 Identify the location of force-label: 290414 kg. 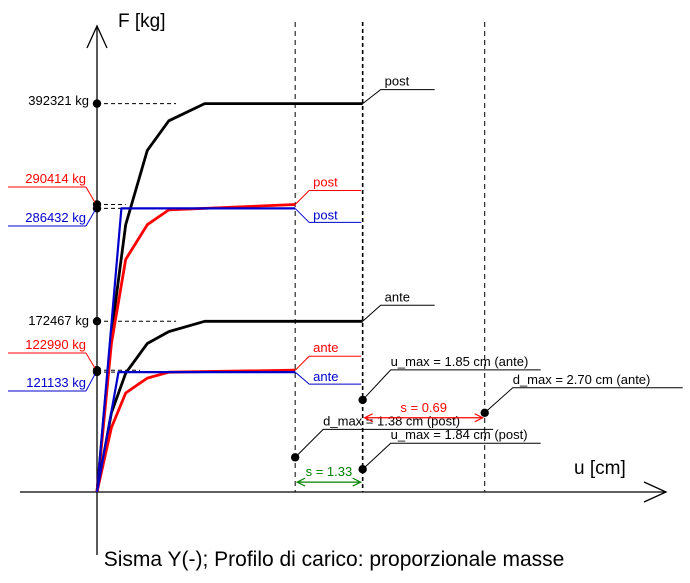
(55, 178).